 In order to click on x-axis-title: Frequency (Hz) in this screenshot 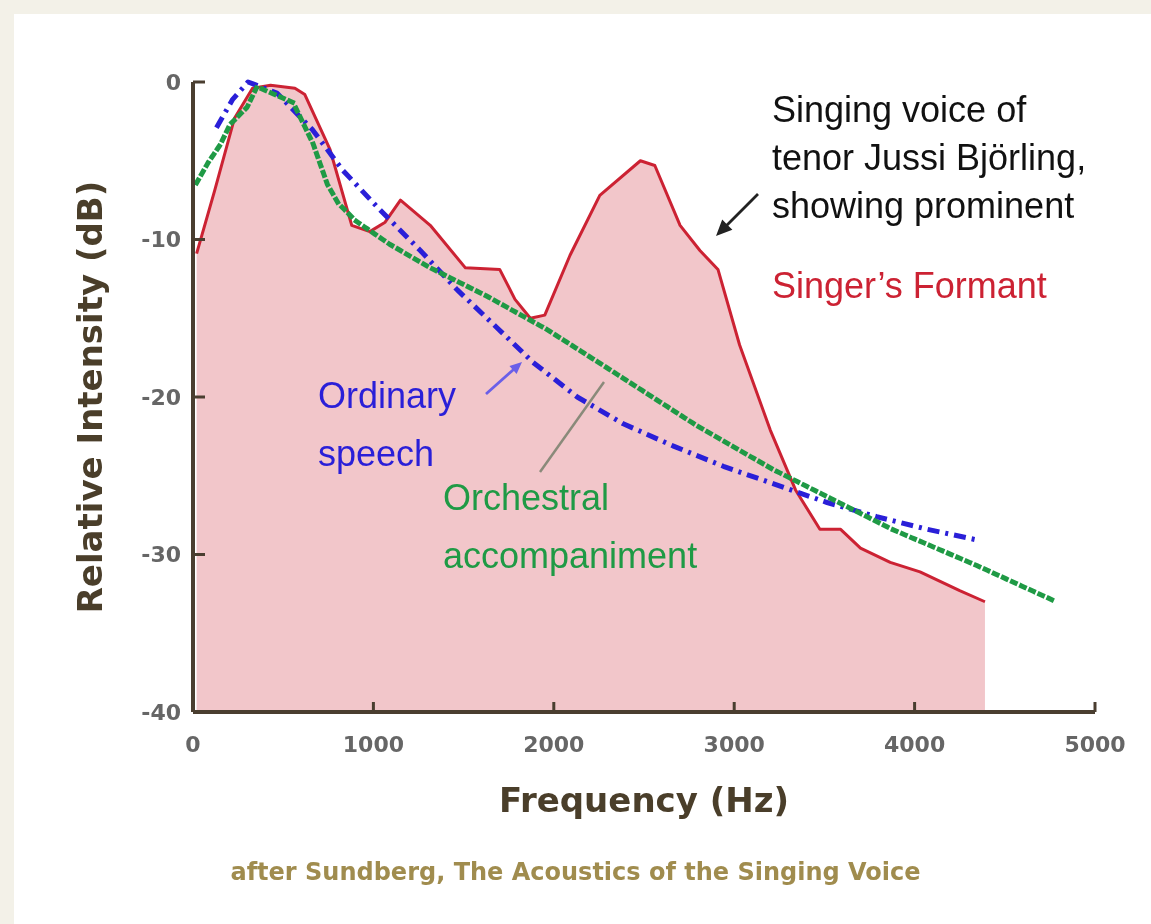, I will do `click(644, 800)`.